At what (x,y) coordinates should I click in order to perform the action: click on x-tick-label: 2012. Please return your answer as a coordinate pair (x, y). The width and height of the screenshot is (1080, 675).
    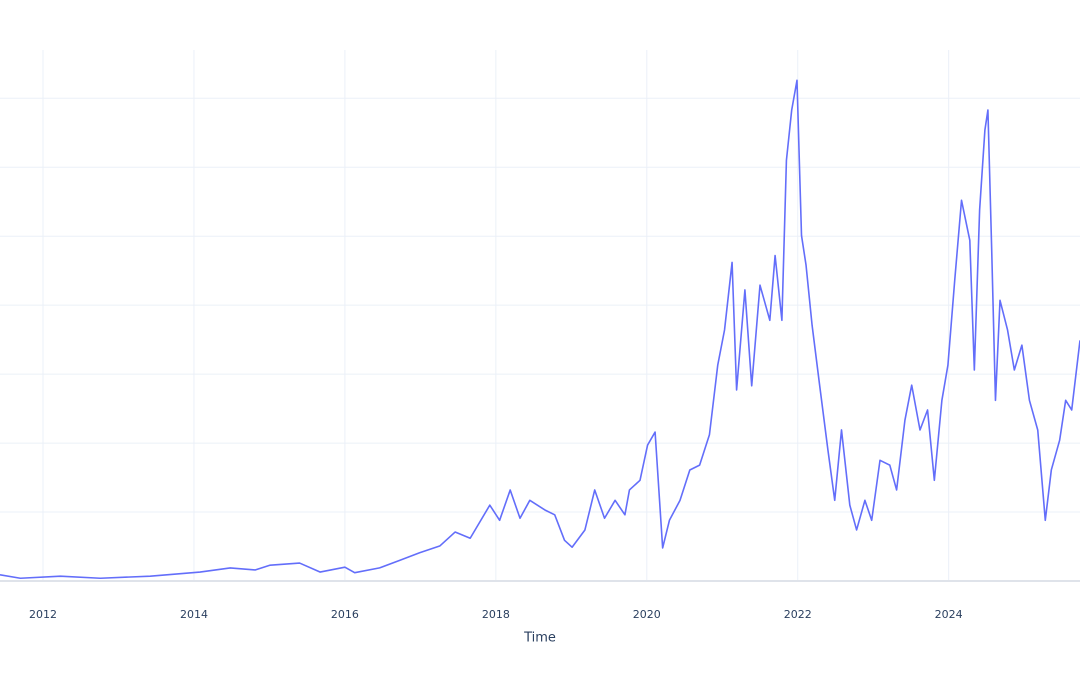
    Looking at the image, I should click on (43, 614).